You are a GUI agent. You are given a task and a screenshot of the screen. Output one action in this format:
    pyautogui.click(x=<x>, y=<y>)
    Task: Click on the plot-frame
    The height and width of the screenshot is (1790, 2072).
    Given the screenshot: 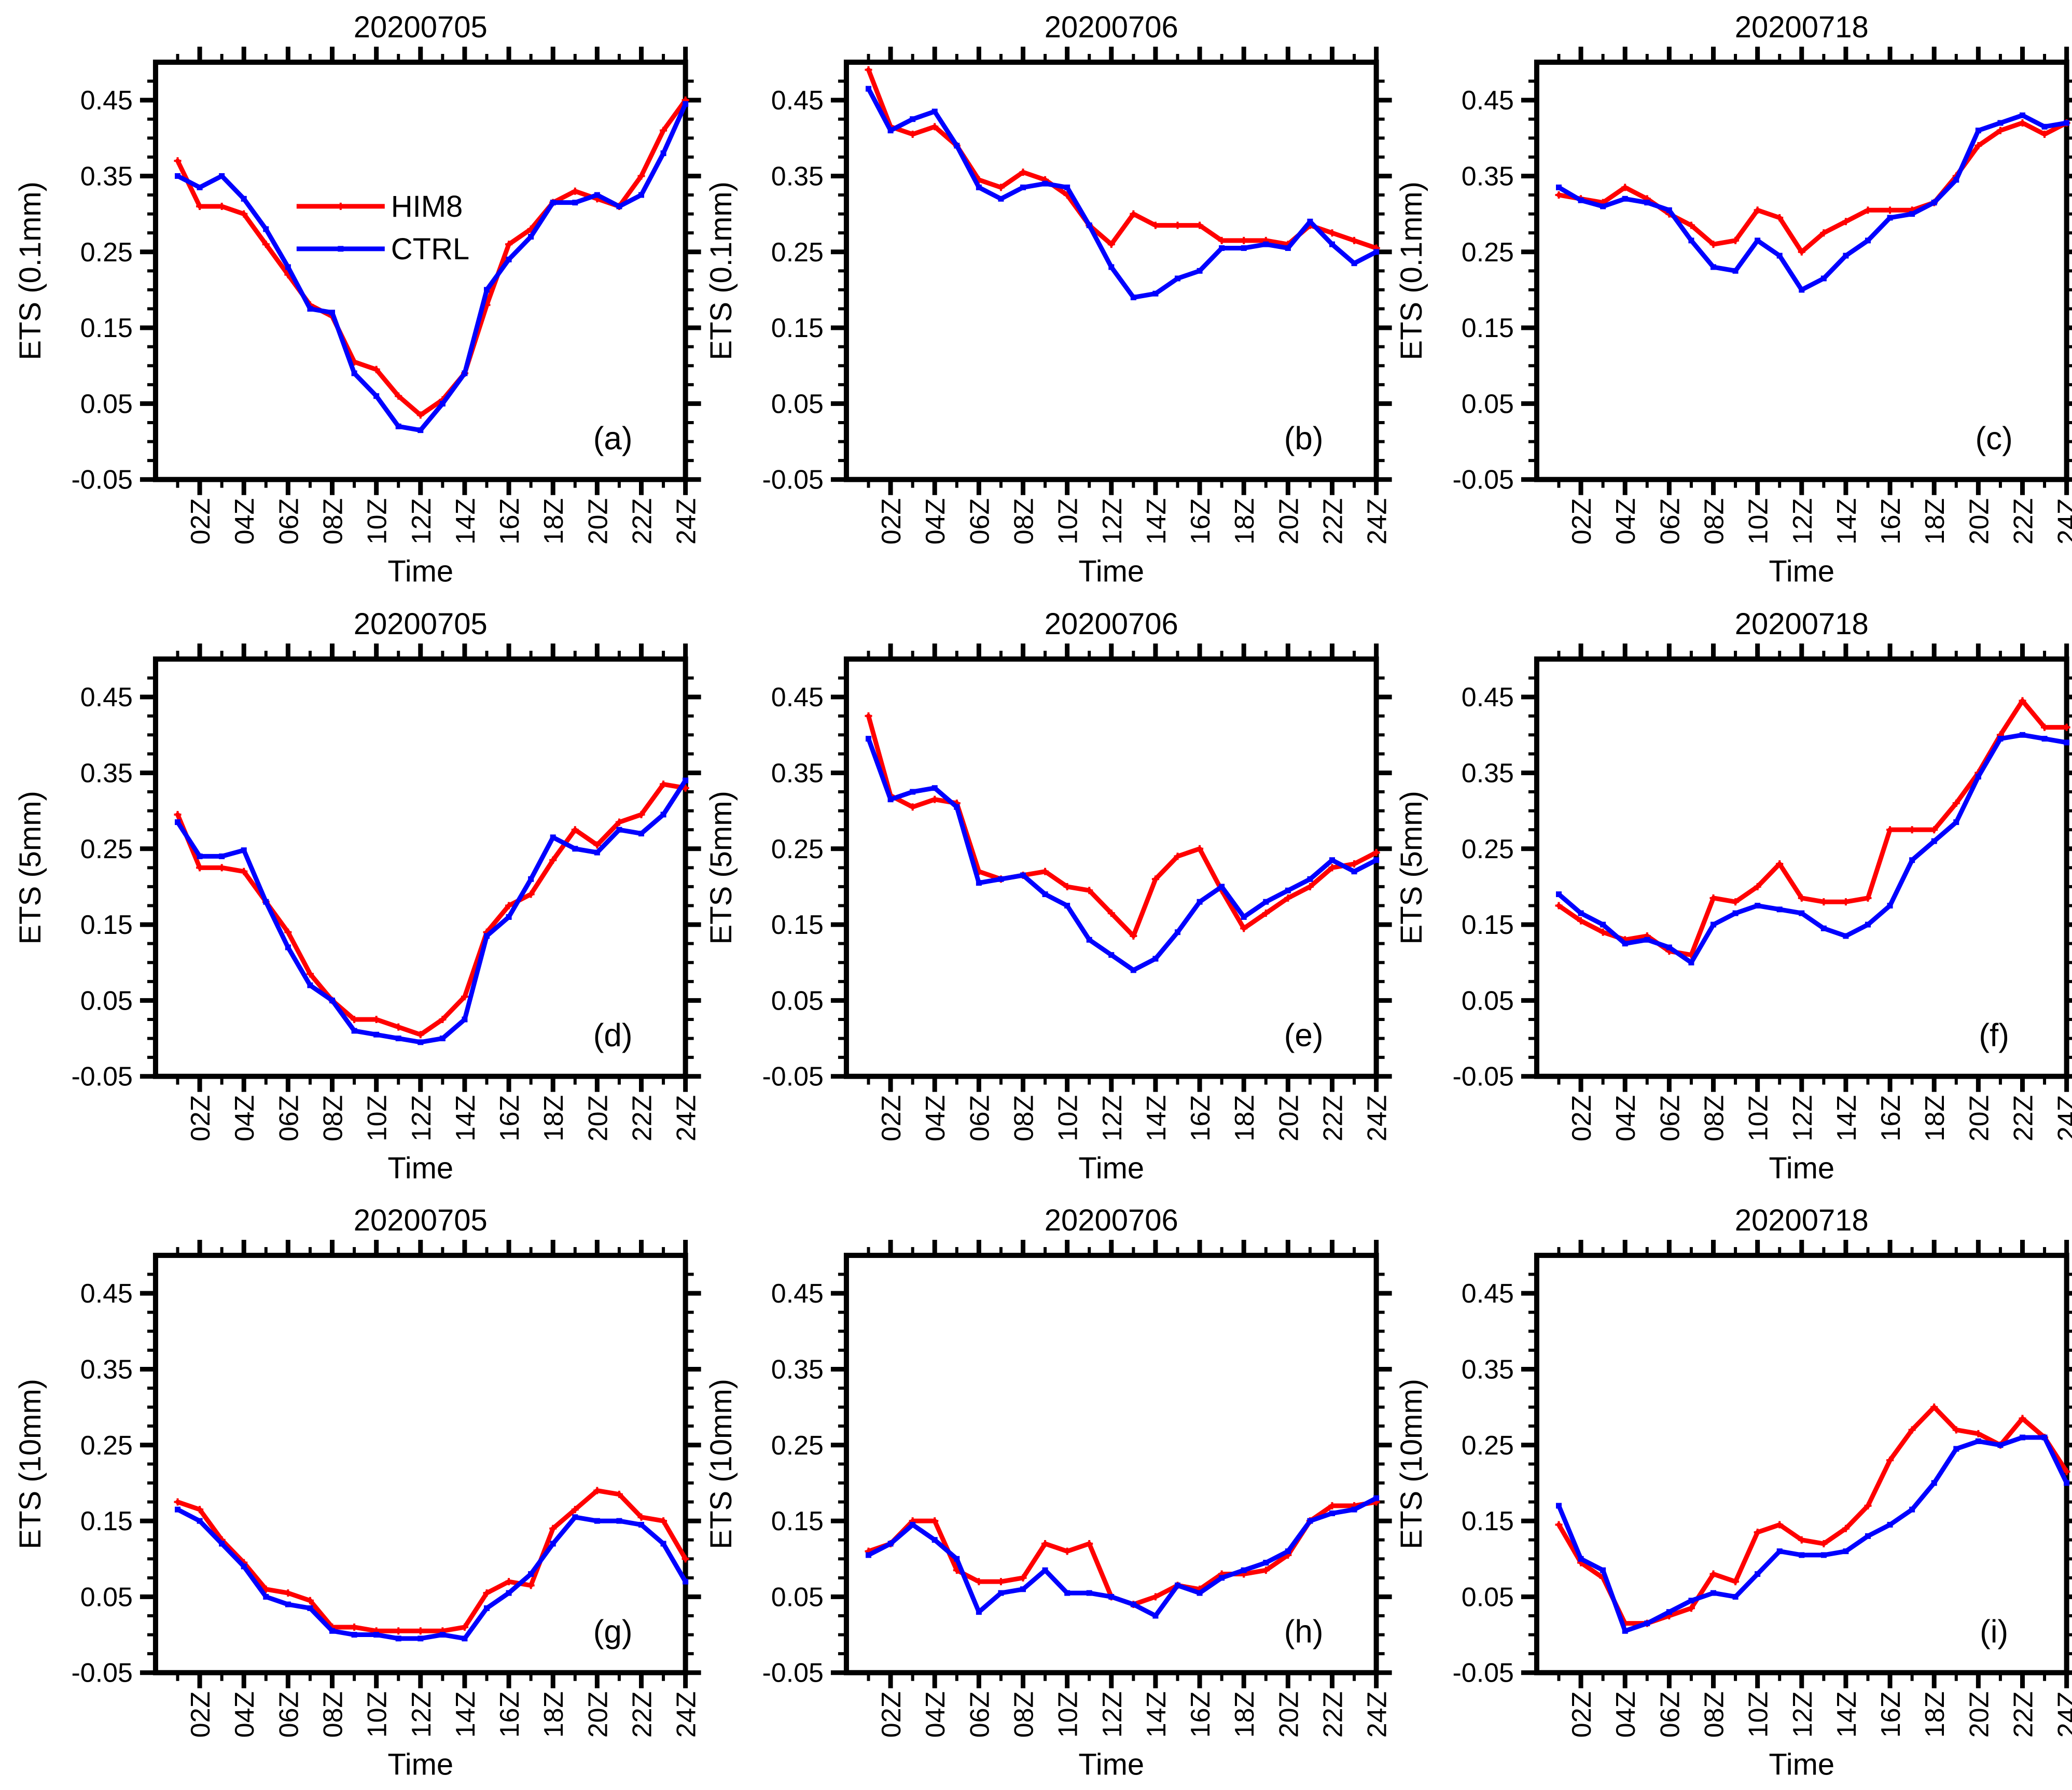 What is the action you would take?
    pyautogui.click(x=1111, y=1464)
    